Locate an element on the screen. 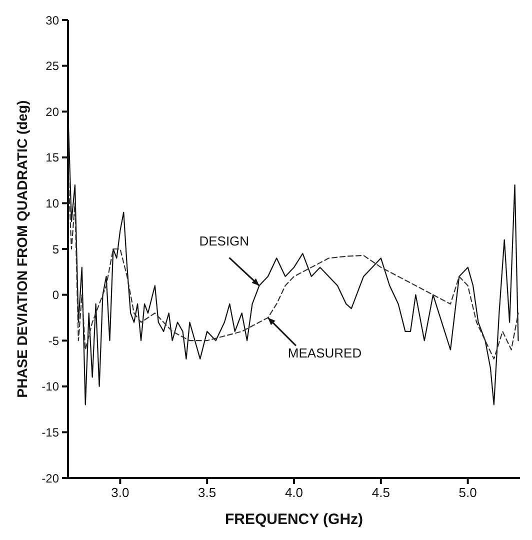 The height and width of the screenshot is (540, 532). y-axis-title: PHASE DEVIATION FROM QUADRATIC (deg) is located at coordinates (22, 249).